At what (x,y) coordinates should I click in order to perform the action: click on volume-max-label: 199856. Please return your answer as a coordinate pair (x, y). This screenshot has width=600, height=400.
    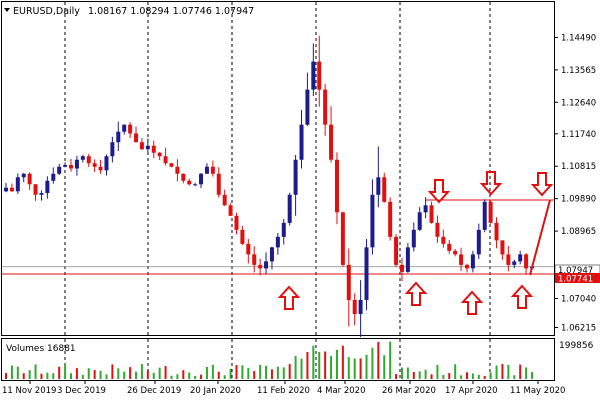
    Looking at the image, I should click on (576, 346).